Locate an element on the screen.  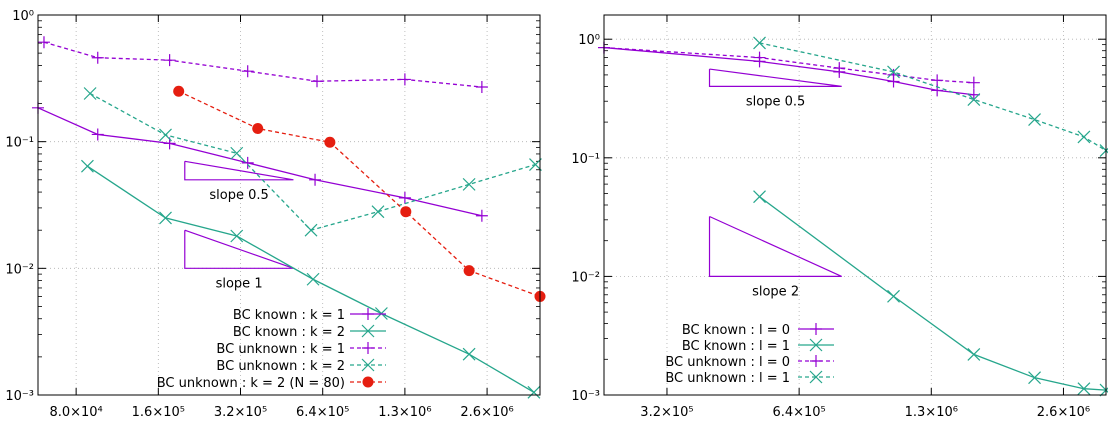
legend-label: BC known : k = 2 is located at coordinates (289, 332).